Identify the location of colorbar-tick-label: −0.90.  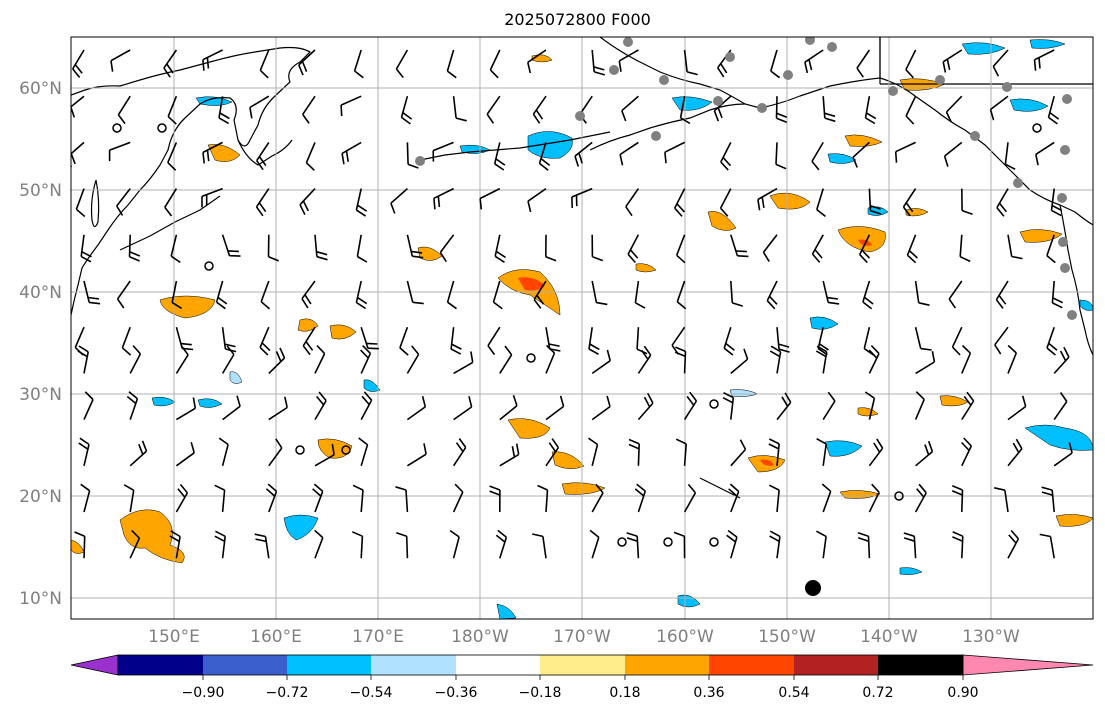
(203, 693).